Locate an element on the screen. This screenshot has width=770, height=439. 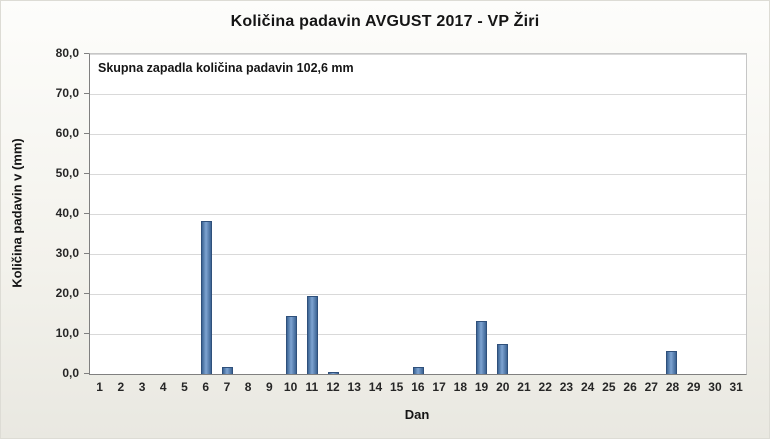
x-tick-label: 26 is located at coordinates (630, 387).